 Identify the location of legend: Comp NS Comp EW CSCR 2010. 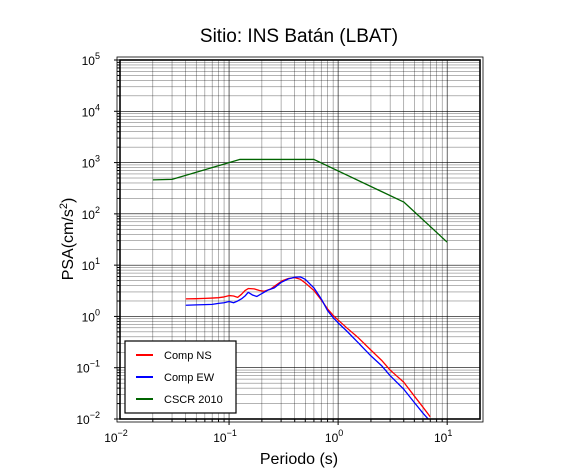
(180, 377).